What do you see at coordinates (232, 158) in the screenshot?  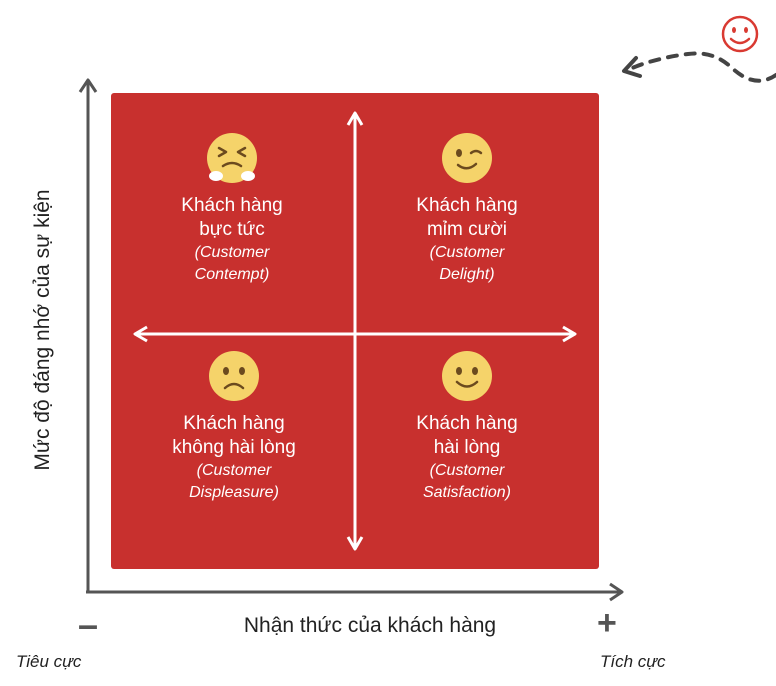 I see `angry-face-icon` at bounding box center [232, 158].